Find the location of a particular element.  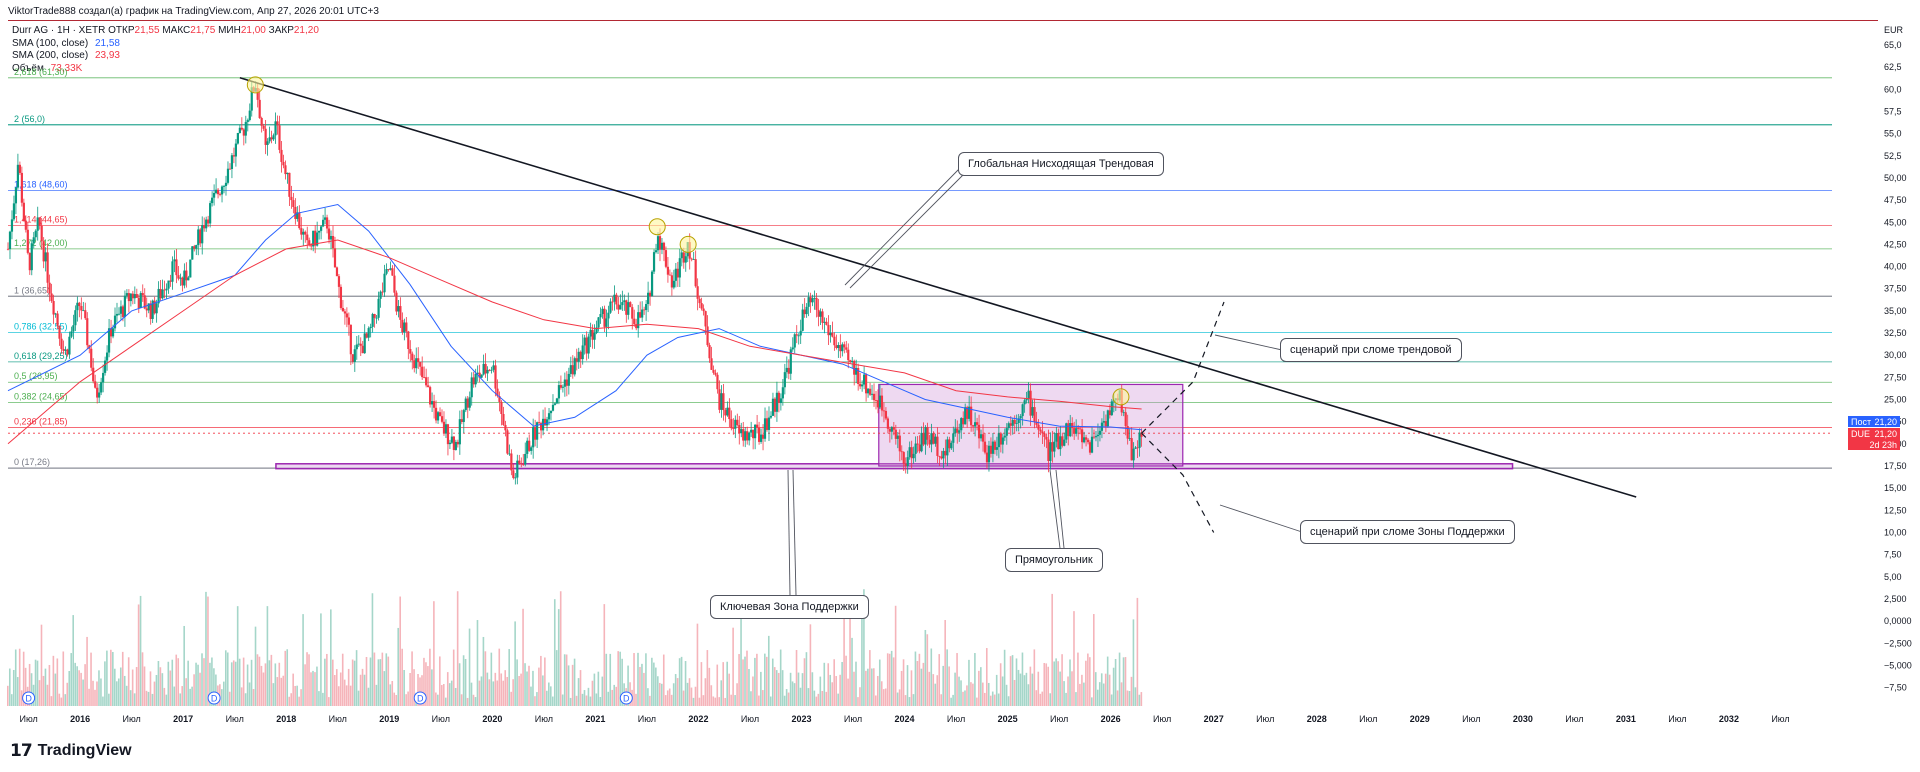

callout-support-break: сценарий при сломе Зоны Поддержки is located at coordinates (1407, 532).